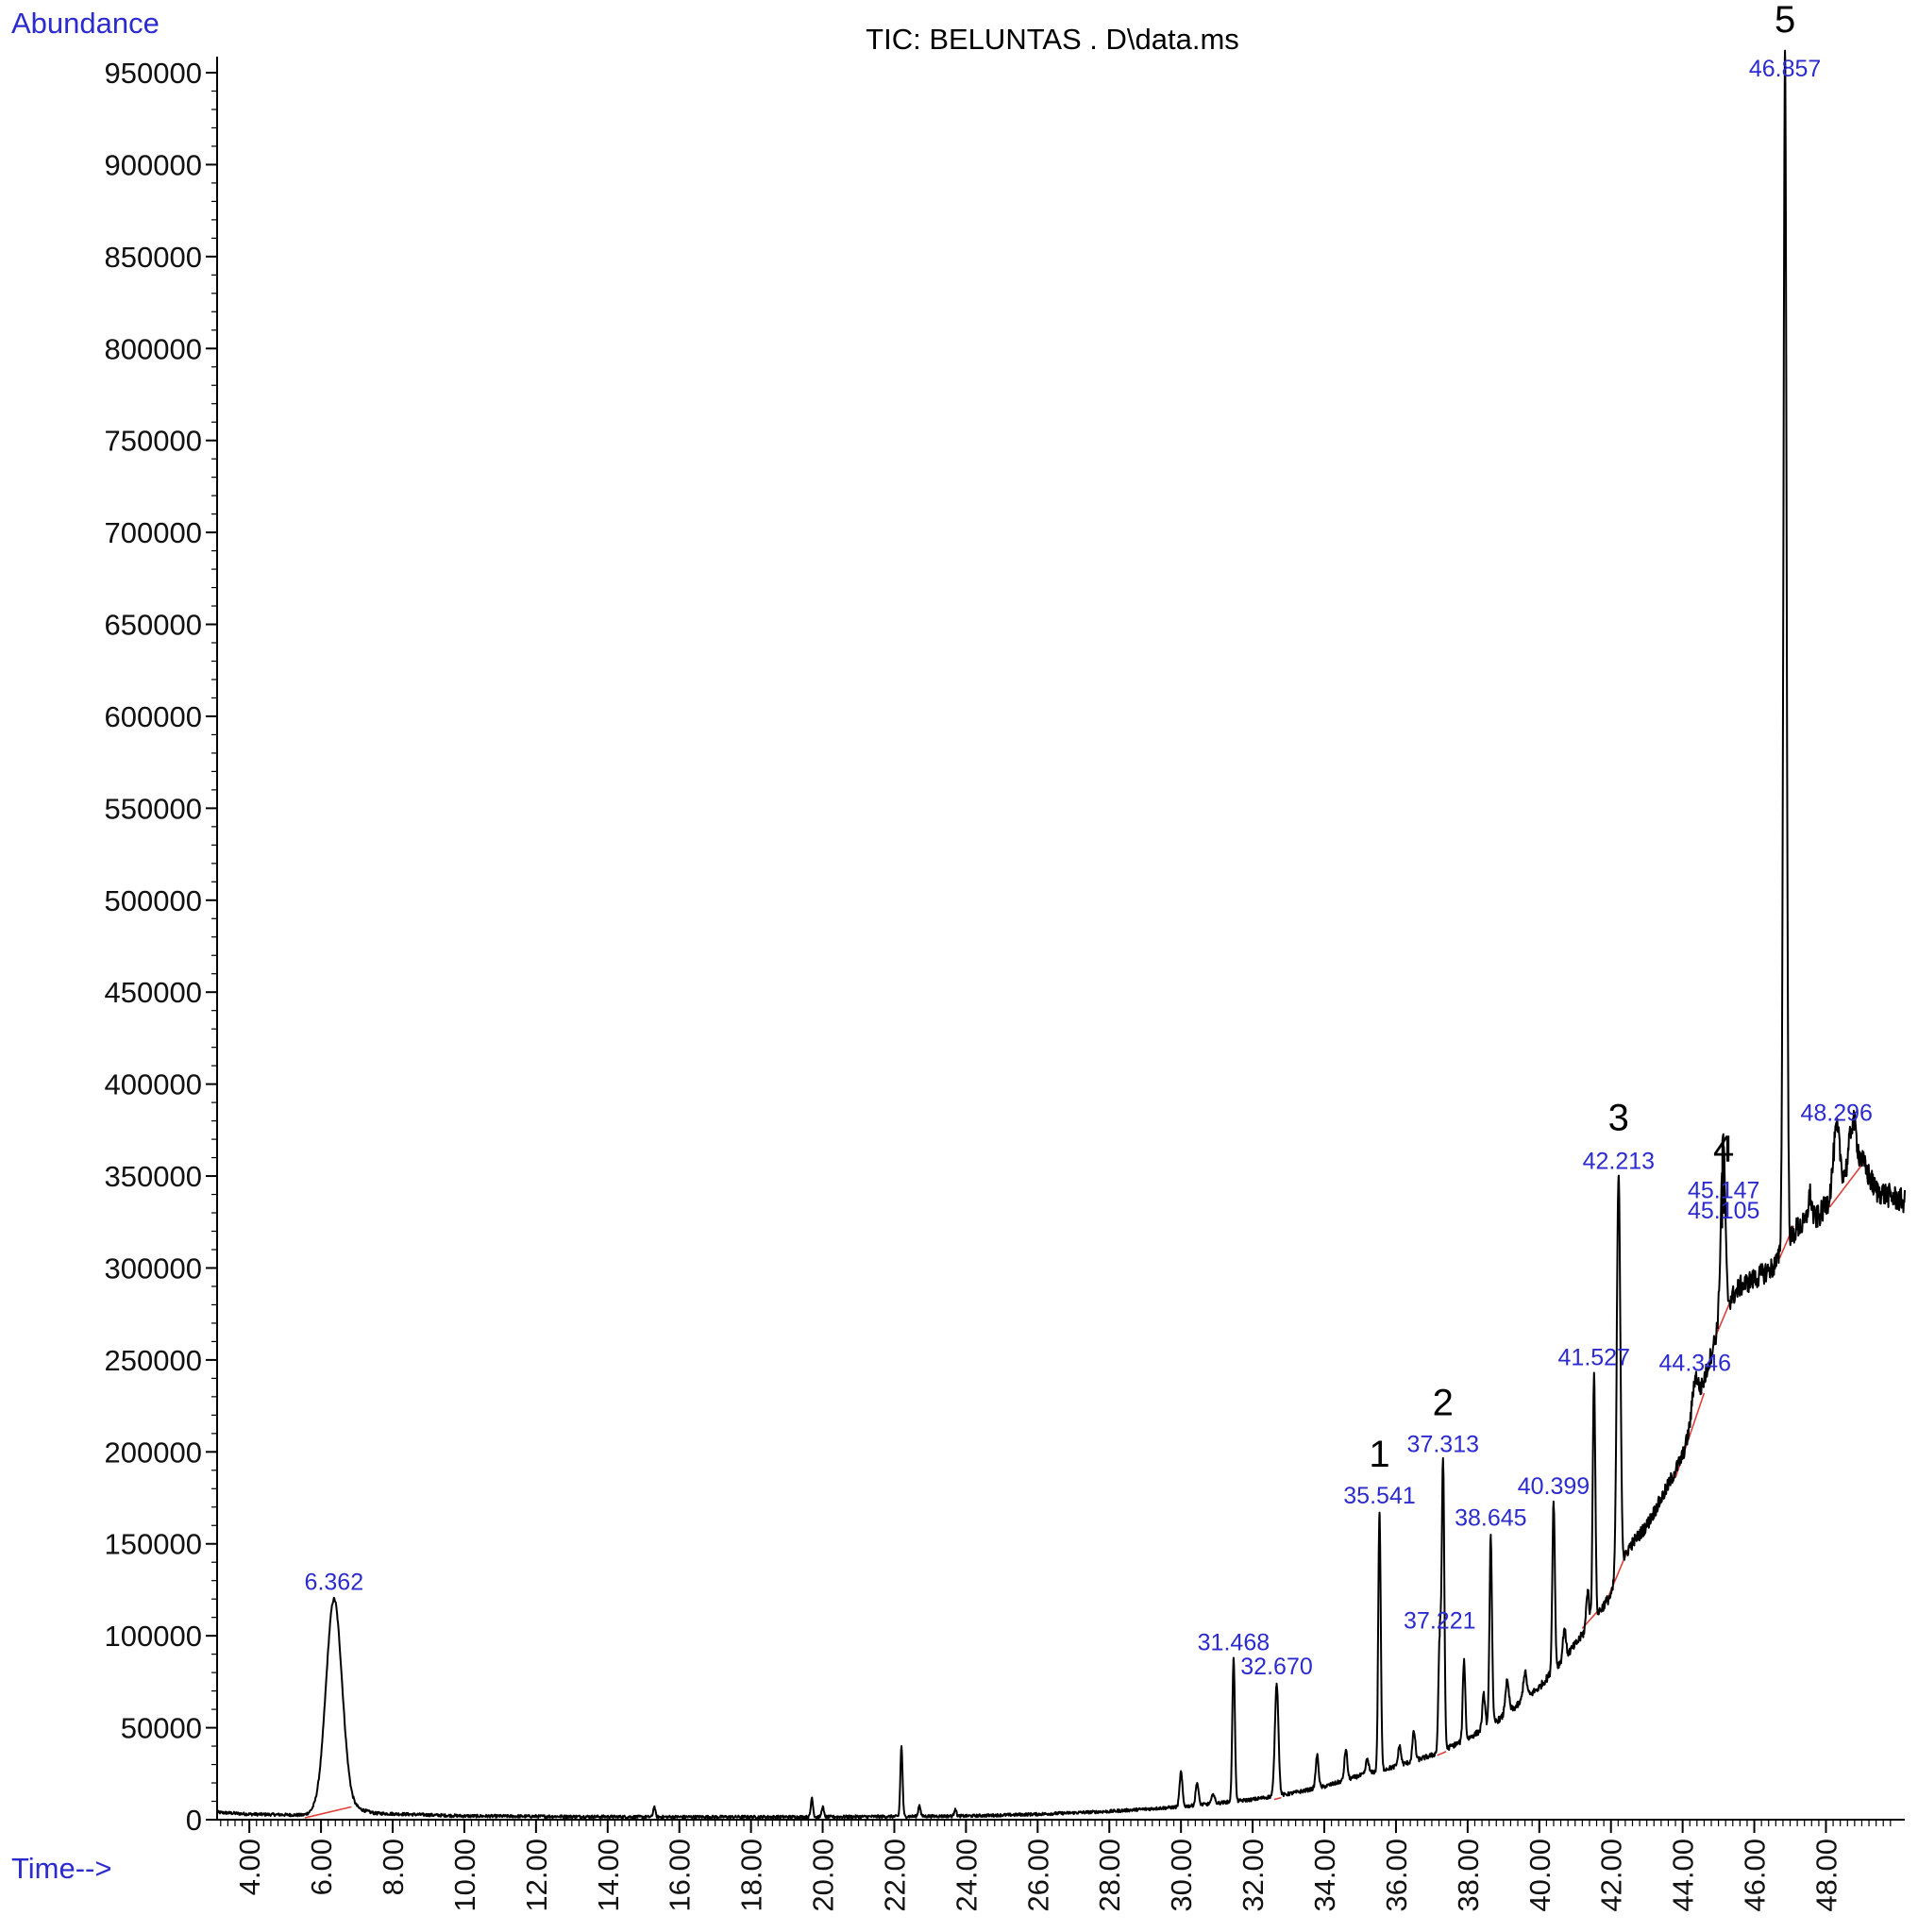 The image size is (1918, 1932). What do you see at coordinates (153, 257) in the screenshot?
I see `y-tick-label: 850000` at bounding box center [153, 257].